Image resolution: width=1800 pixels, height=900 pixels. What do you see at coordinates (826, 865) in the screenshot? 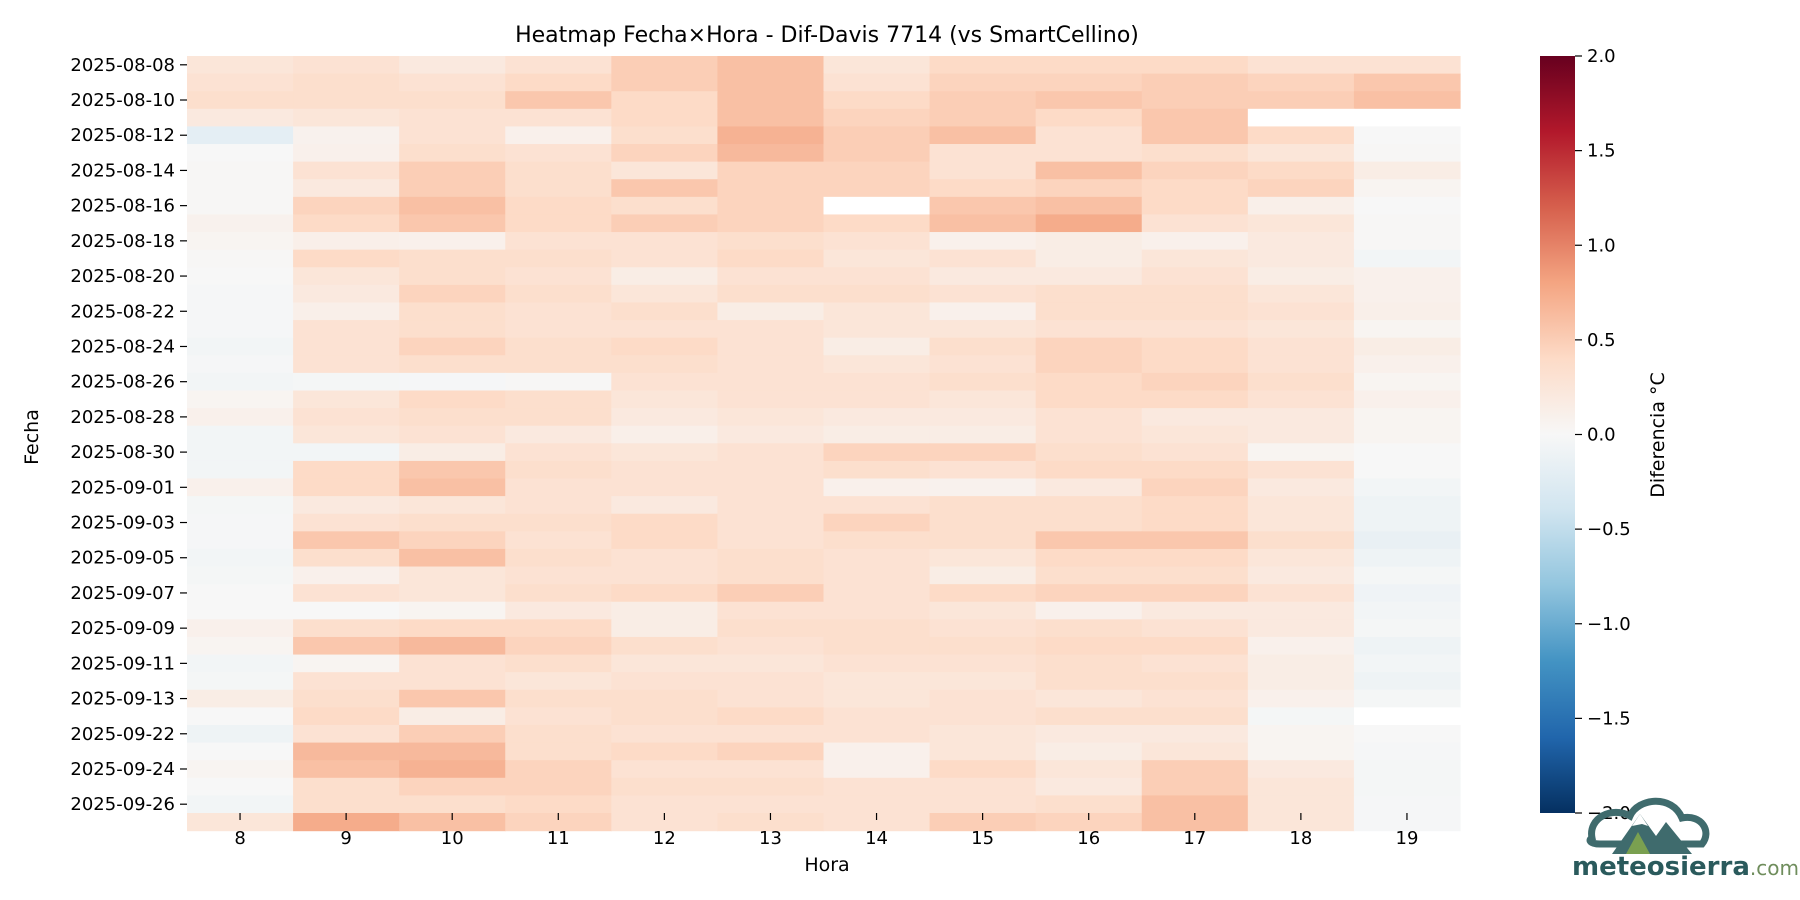
I see `x-axis-label: Hora` at bounding box center [826, 865].